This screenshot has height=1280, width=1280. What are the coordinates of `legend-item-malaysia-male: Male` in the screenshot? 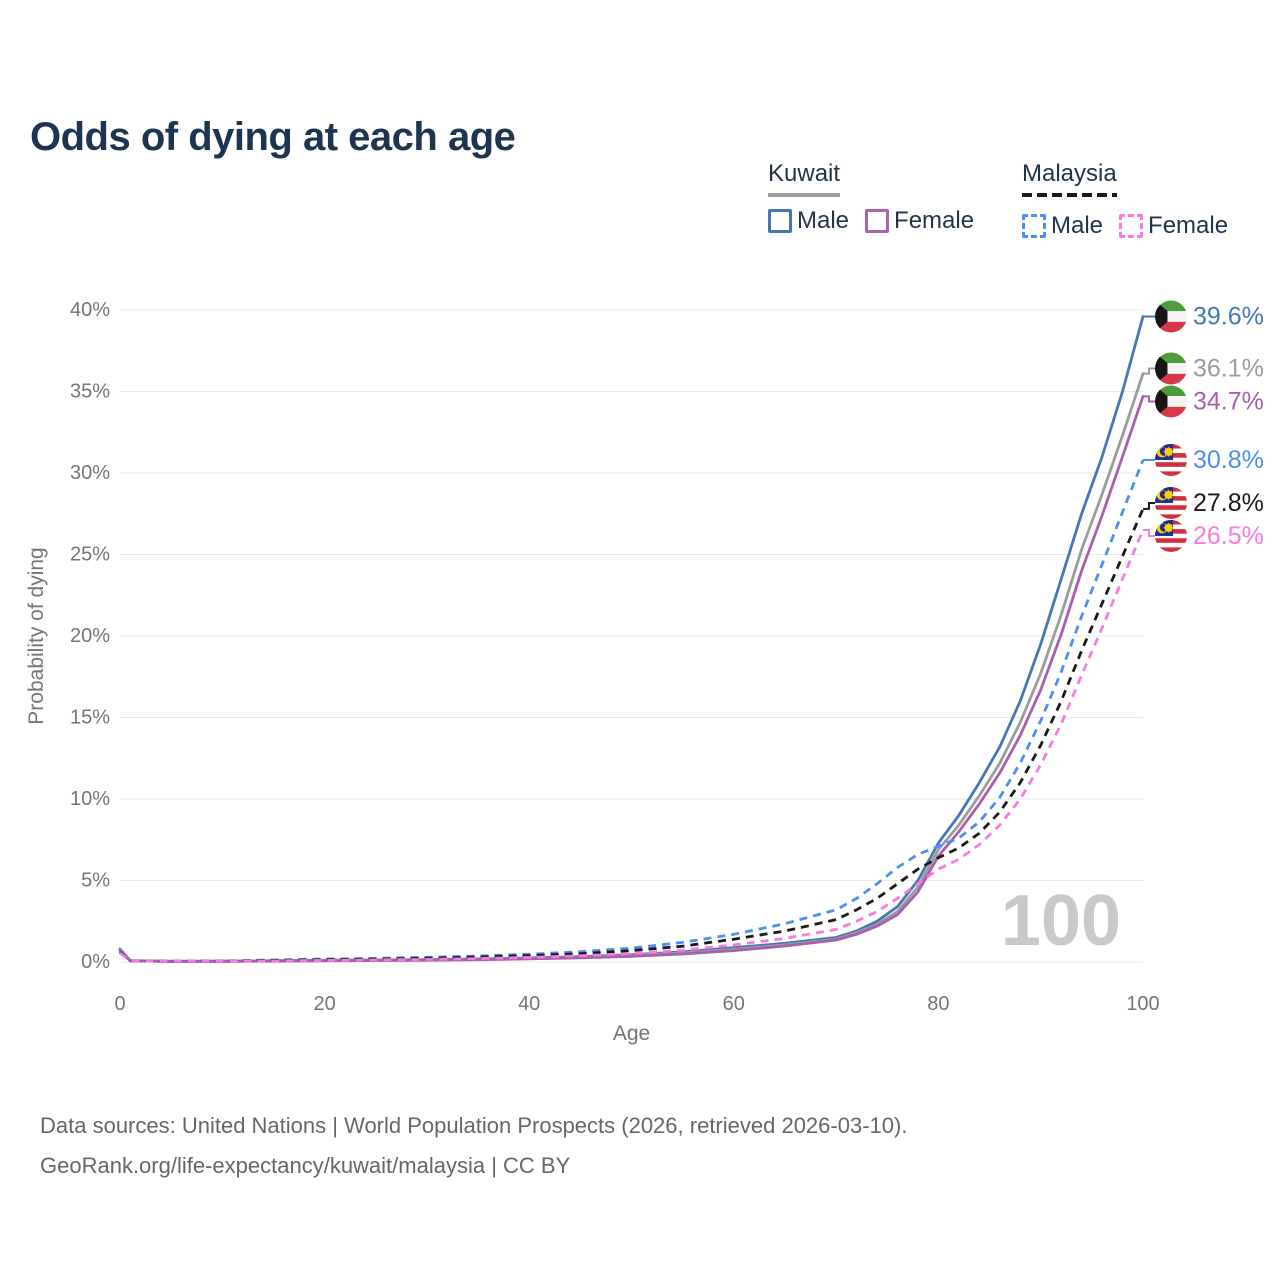 It's located at (1062, 226).